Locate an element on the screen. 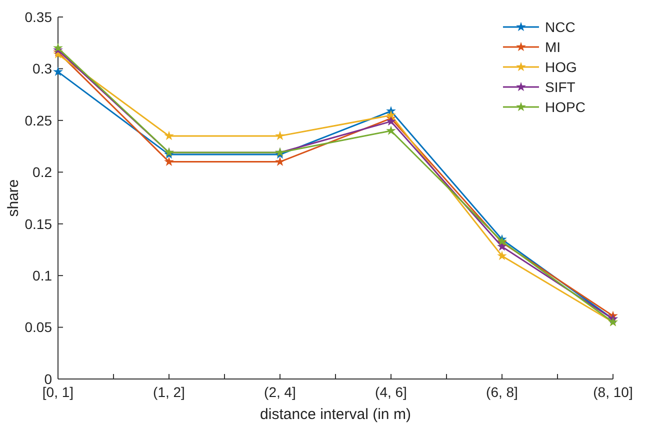  x-tick-label: (4, 6] is located at coordinates (391, 392).